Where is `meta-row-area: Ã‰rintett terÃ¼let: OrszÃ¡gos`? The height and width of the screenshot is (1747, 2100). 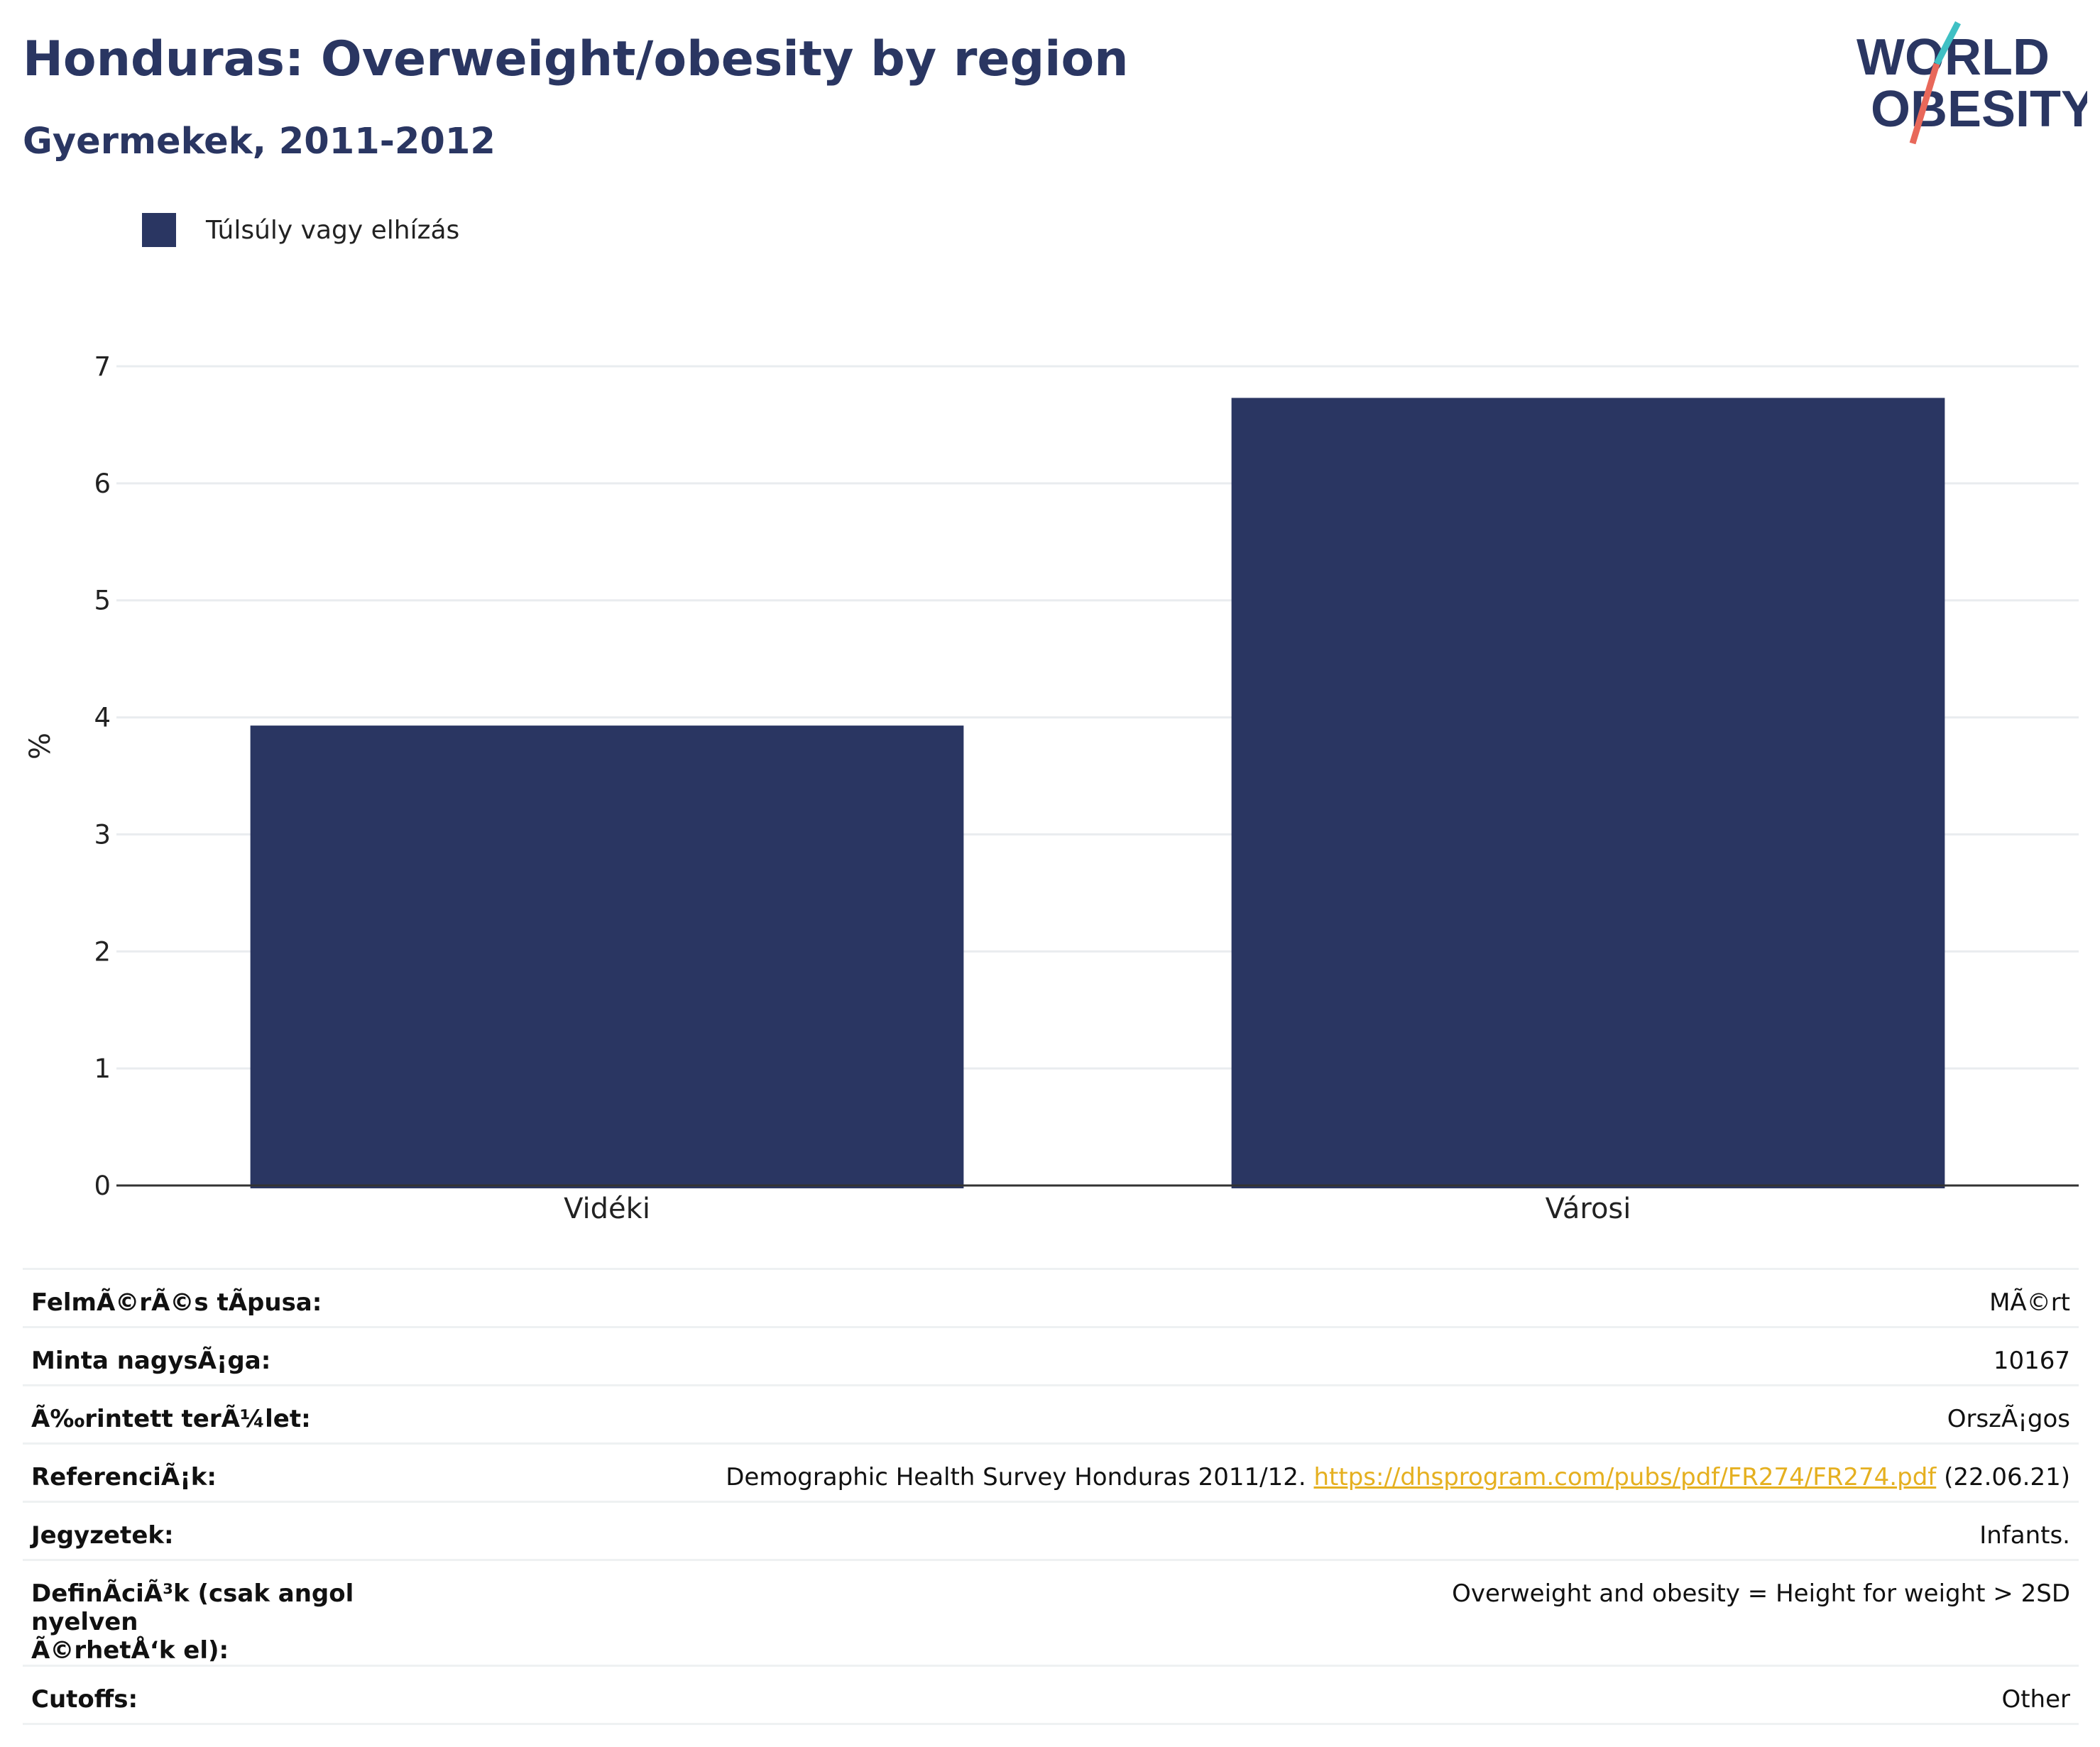
meta-row-area: Ã‰rintett terÃ¼let: OrszÃ¡gos is located at coordinates (1051, 1414).